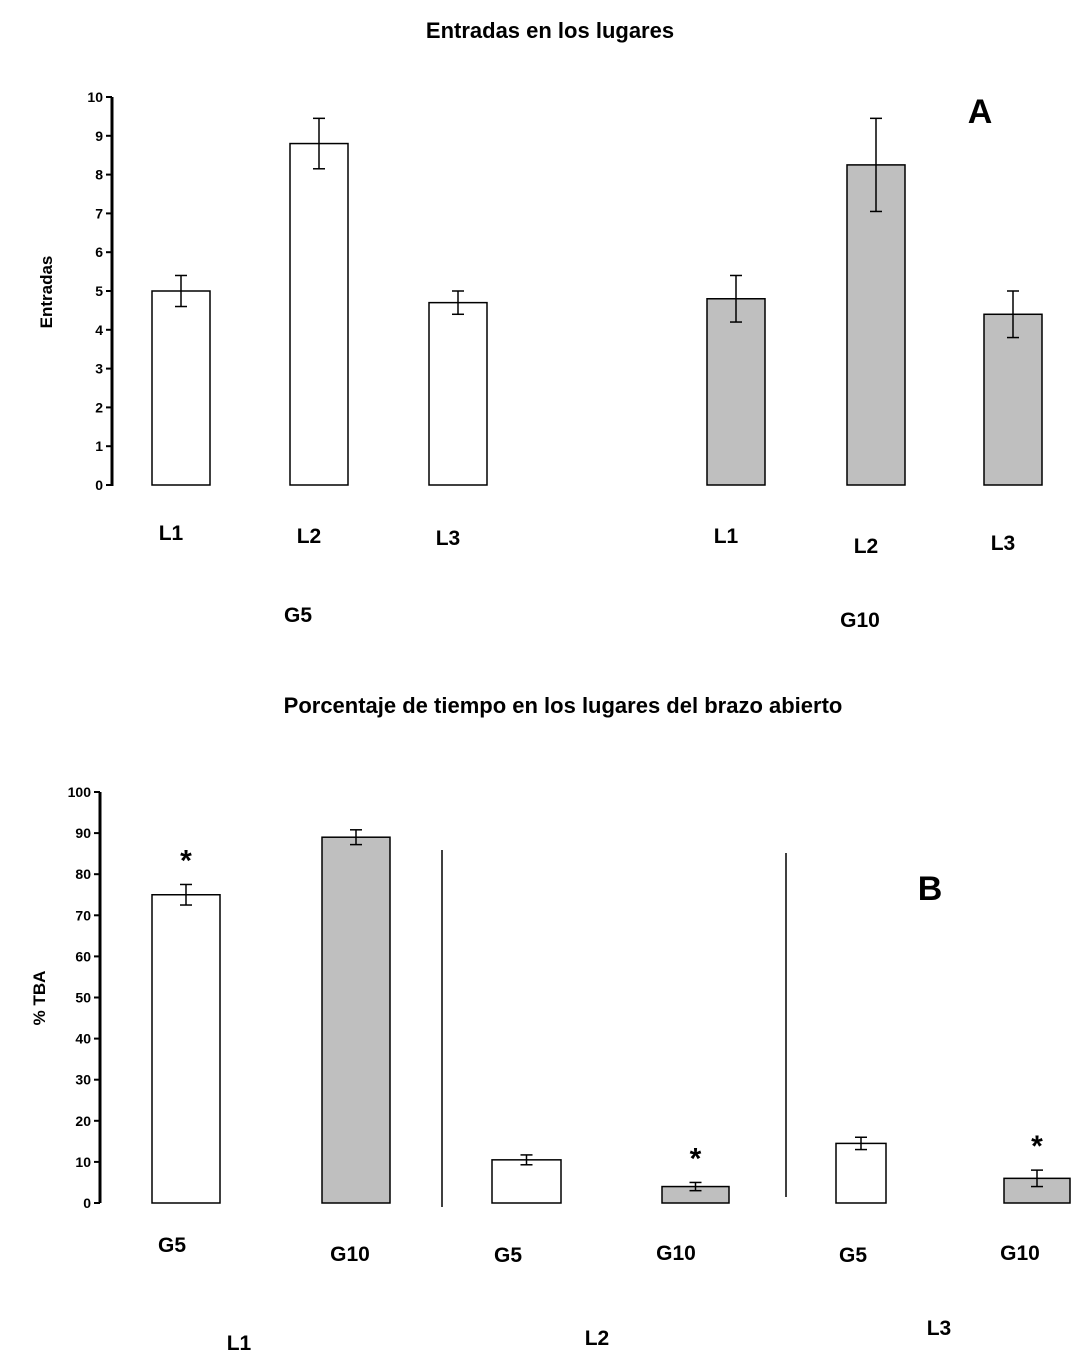 Image resolution: width=1073 pixels, height=1363 pixels. I want to click on chart-b-y-axis-label: % TBA, so click(39, 998).